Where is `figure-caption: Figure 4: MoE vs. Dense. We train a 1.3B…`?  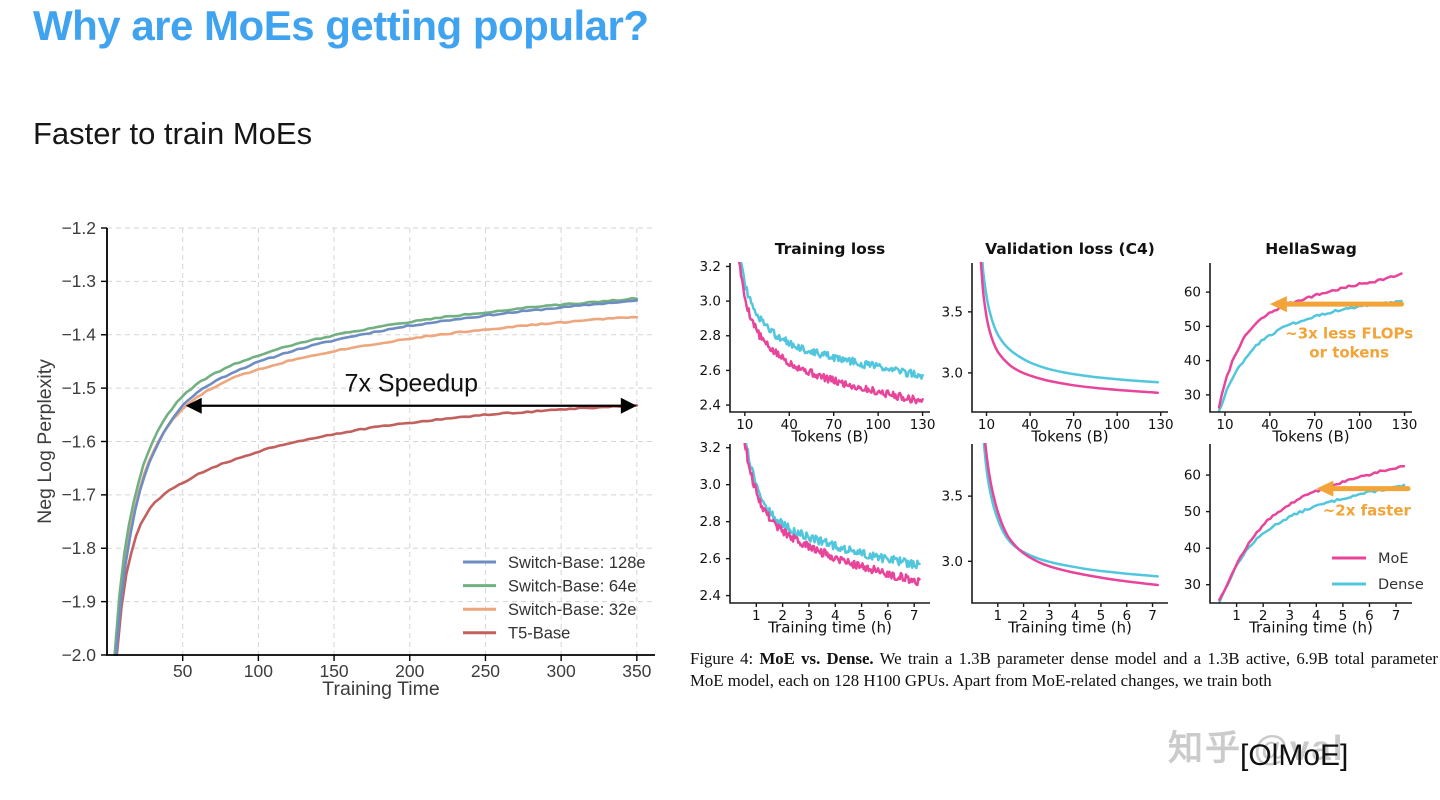 figure-caption: Figure 4: MoE vs. Dense. We train a 1.3B… is located at coordinates (1064, 669).